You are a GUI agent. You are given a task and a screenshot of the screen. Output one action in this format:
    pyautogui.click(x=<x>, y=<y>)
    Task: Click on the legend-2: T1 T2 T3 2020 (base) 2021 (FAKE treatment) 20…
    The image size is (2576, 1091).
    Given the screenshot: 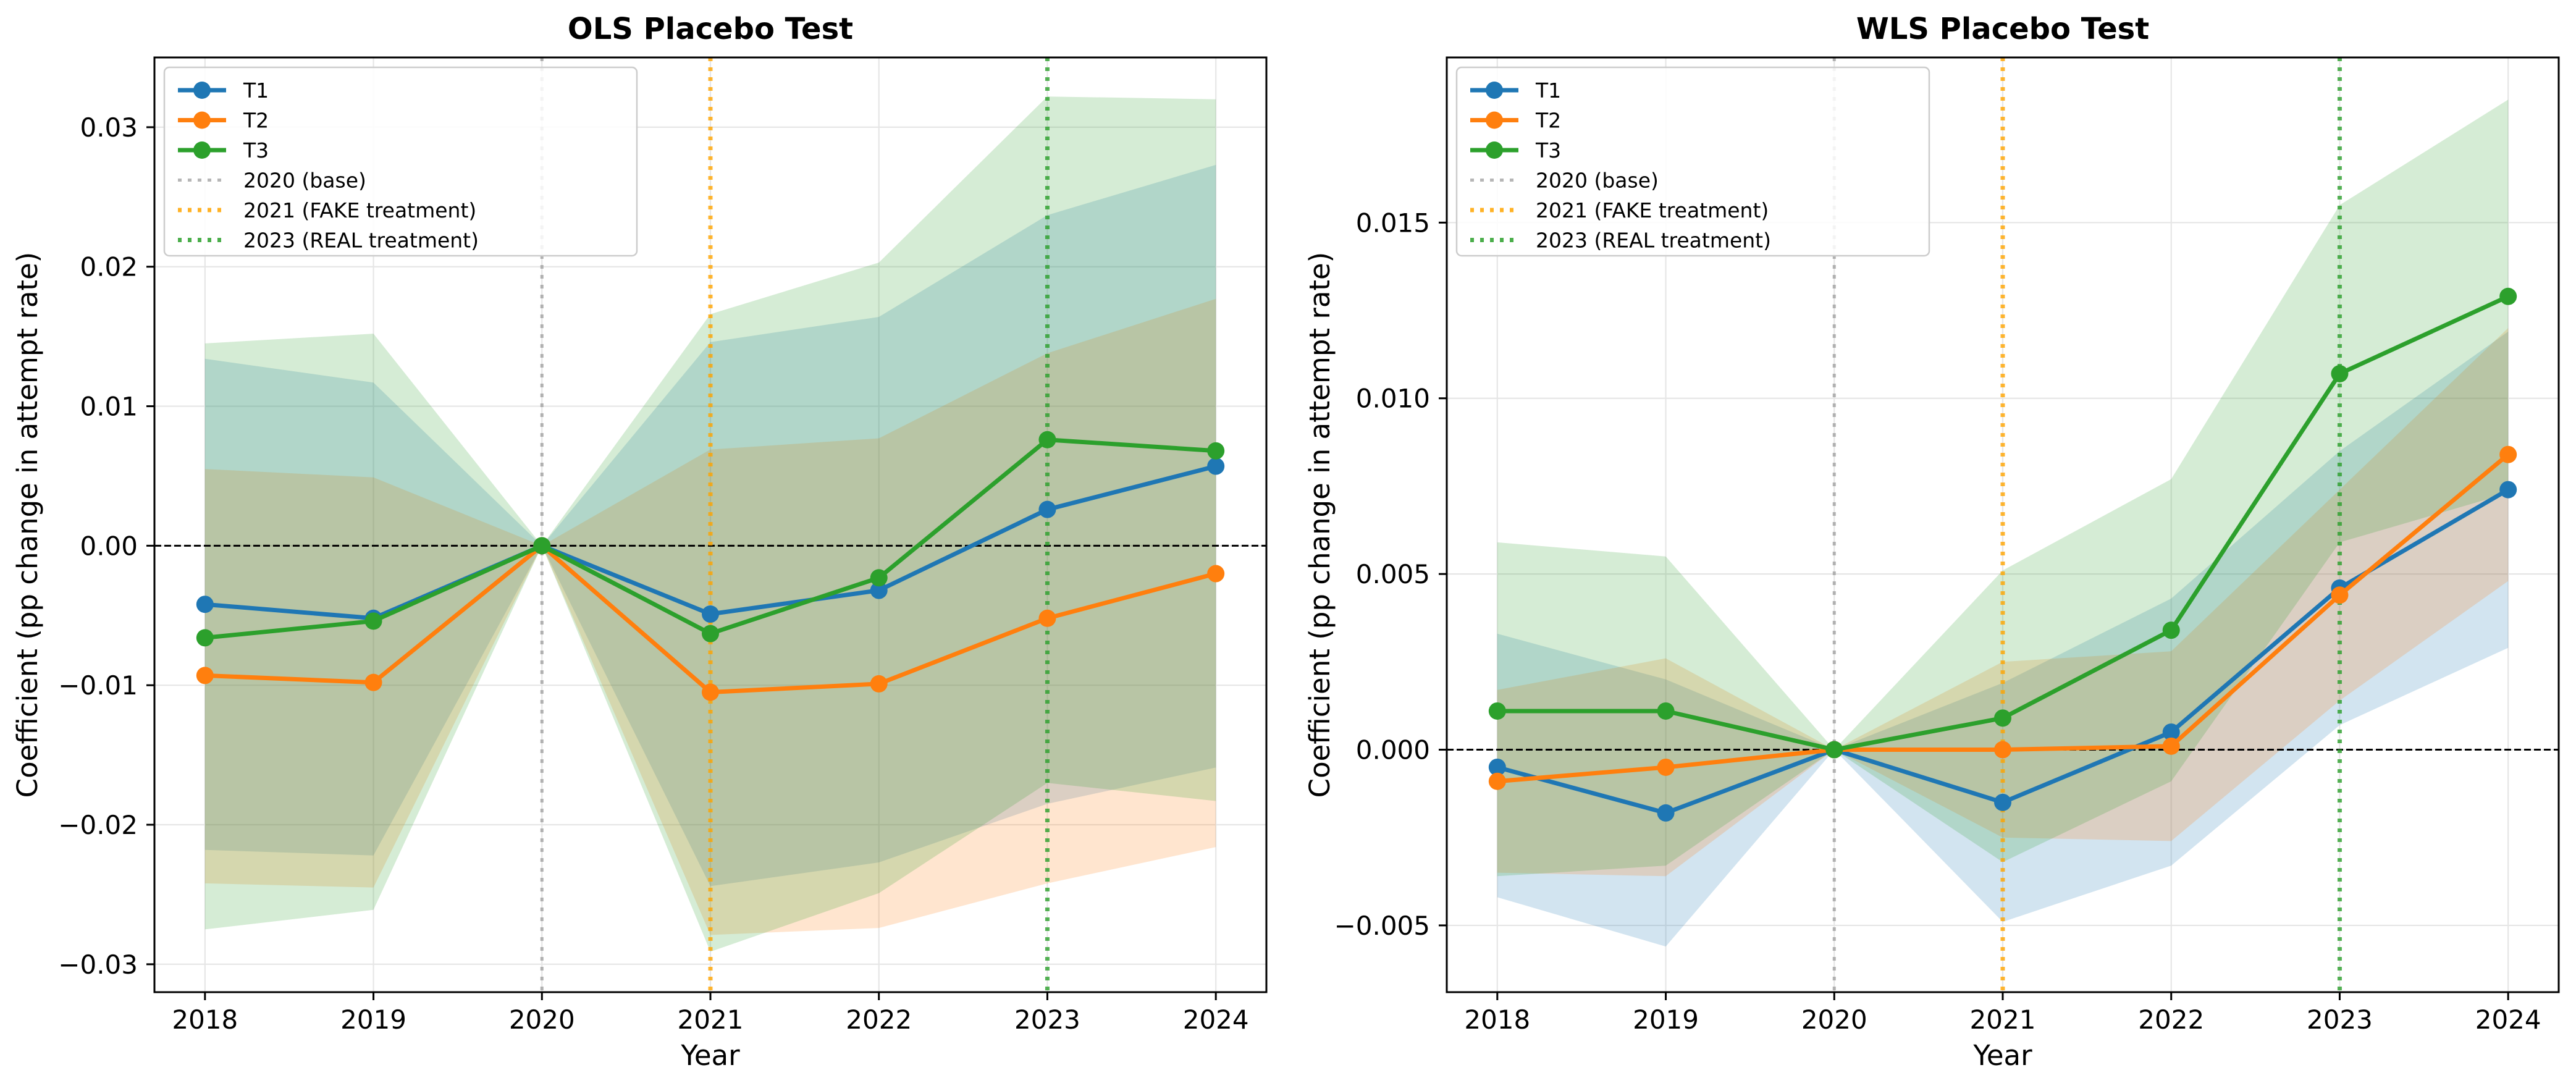 What is the action you would take?
    pyautogui.click(x=1692, y=161)
    